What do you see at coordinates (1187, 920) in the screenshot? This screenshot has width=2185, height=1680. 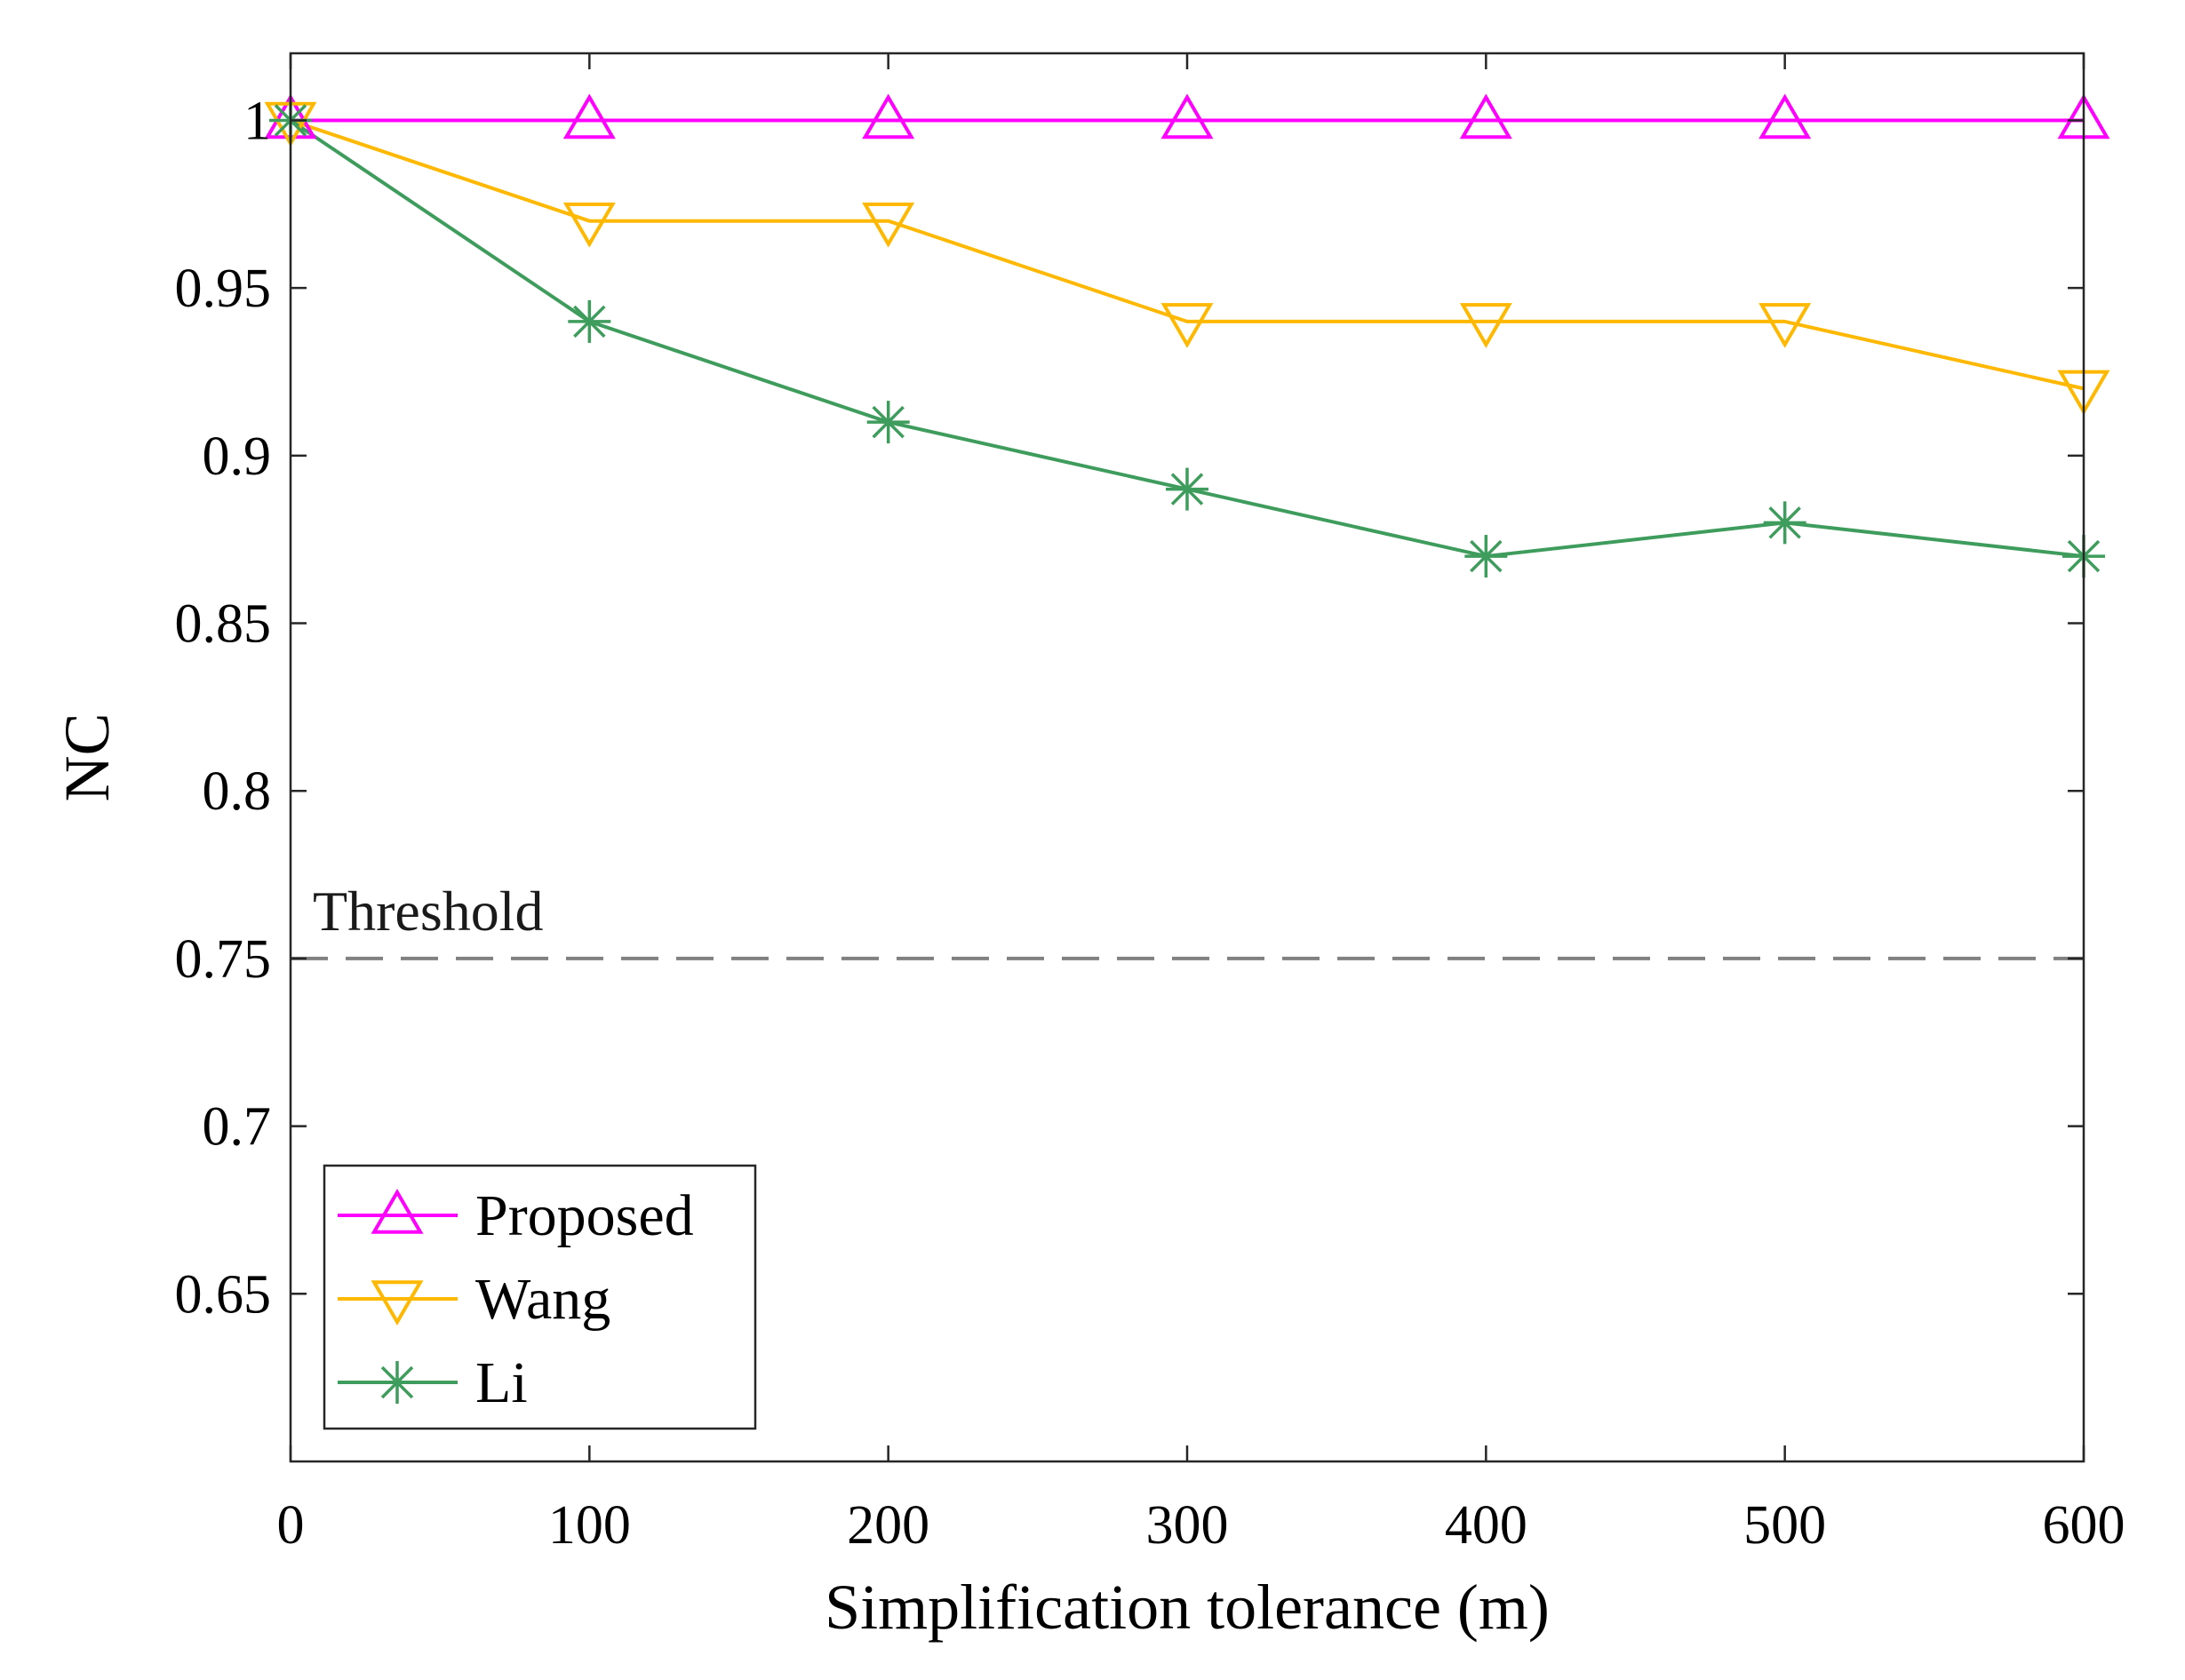 I see `threshold-layer: Threshold` at bounding box center [1187, 920].